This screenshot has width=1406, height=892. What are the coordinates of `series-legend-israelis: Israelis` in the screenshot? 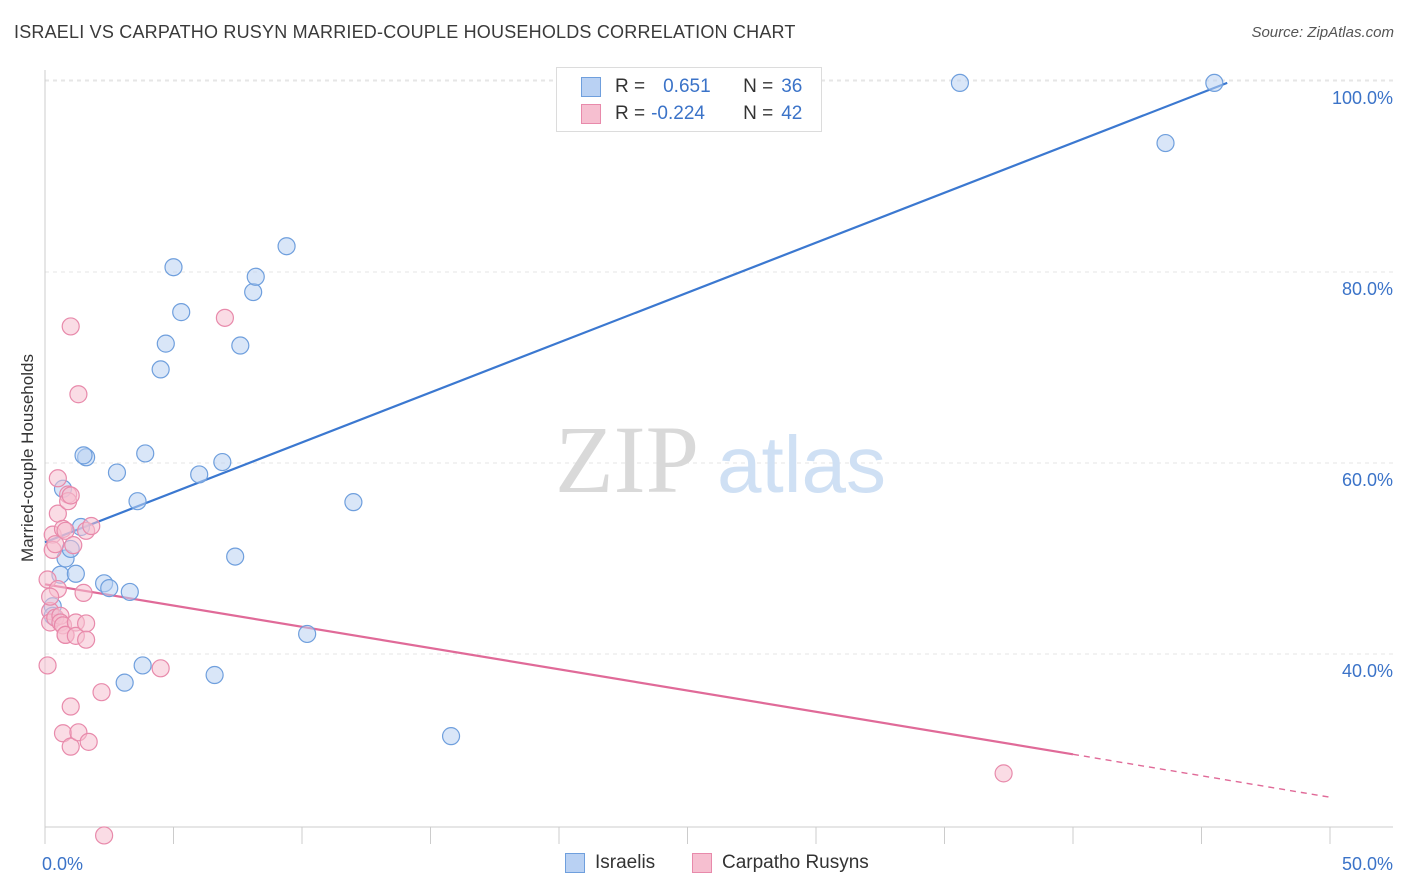 It's located at (610, 863).